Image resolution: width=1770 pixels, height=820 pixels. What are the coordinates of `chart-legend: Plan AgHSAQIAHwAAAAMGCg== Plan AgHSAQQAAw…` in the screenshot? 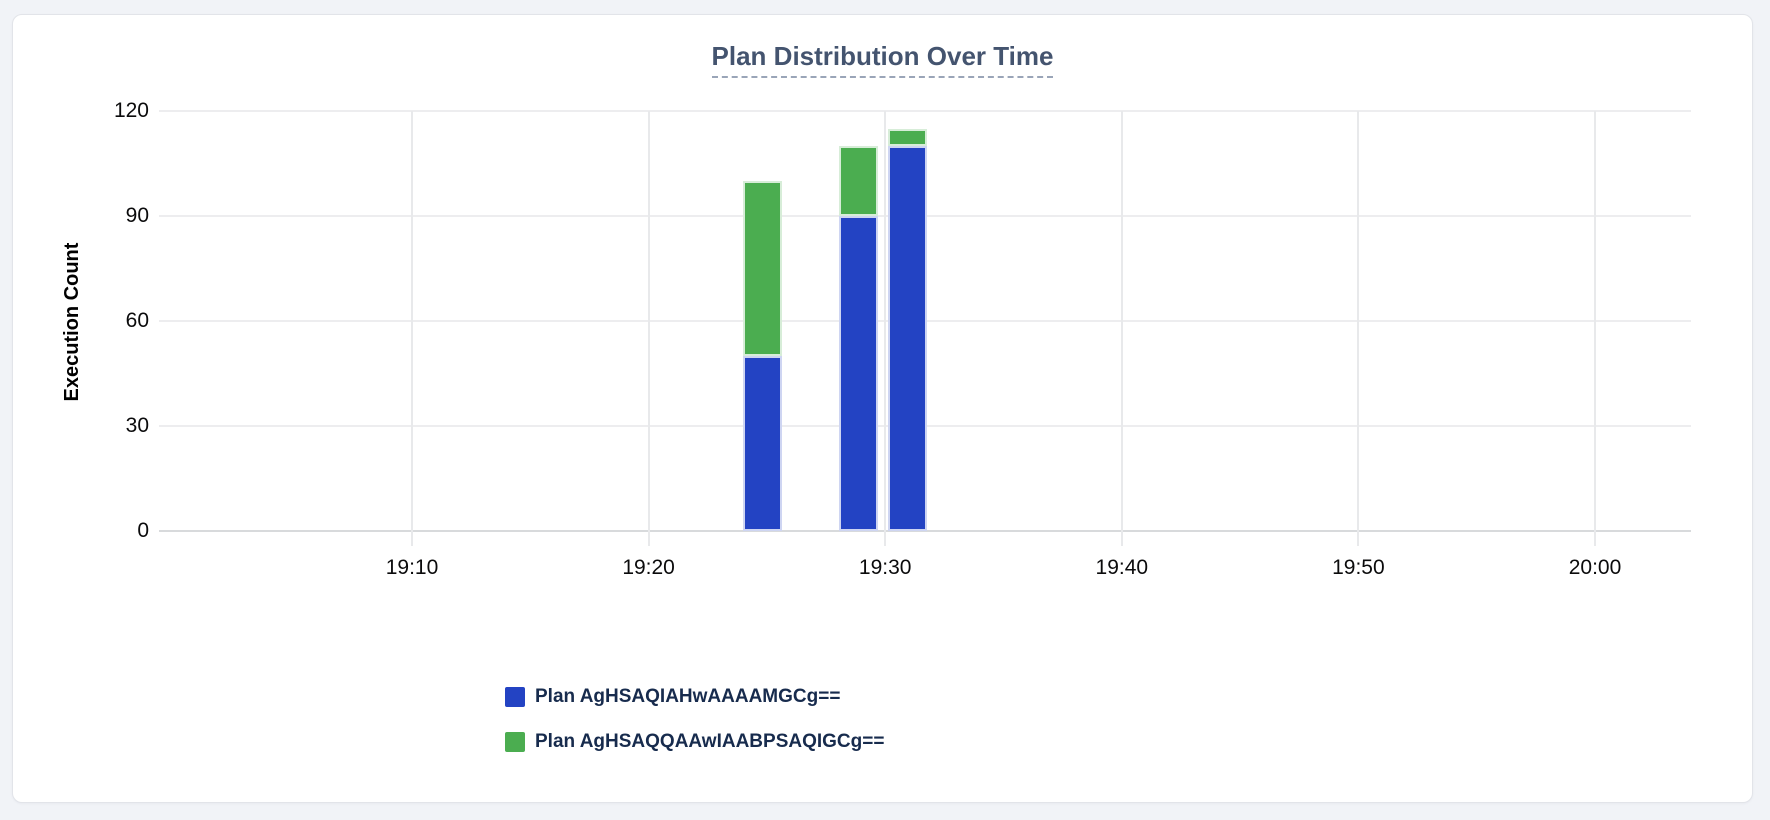 It's located at (695, 731).